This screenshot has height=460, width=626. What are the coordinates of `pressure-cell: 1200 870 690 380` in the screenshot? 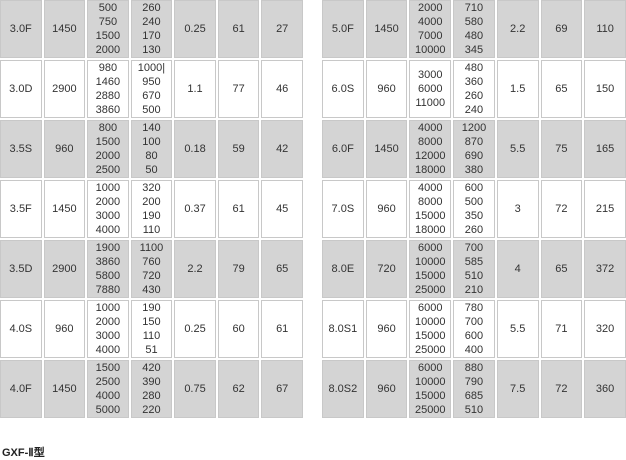 It's located at (474, 149).